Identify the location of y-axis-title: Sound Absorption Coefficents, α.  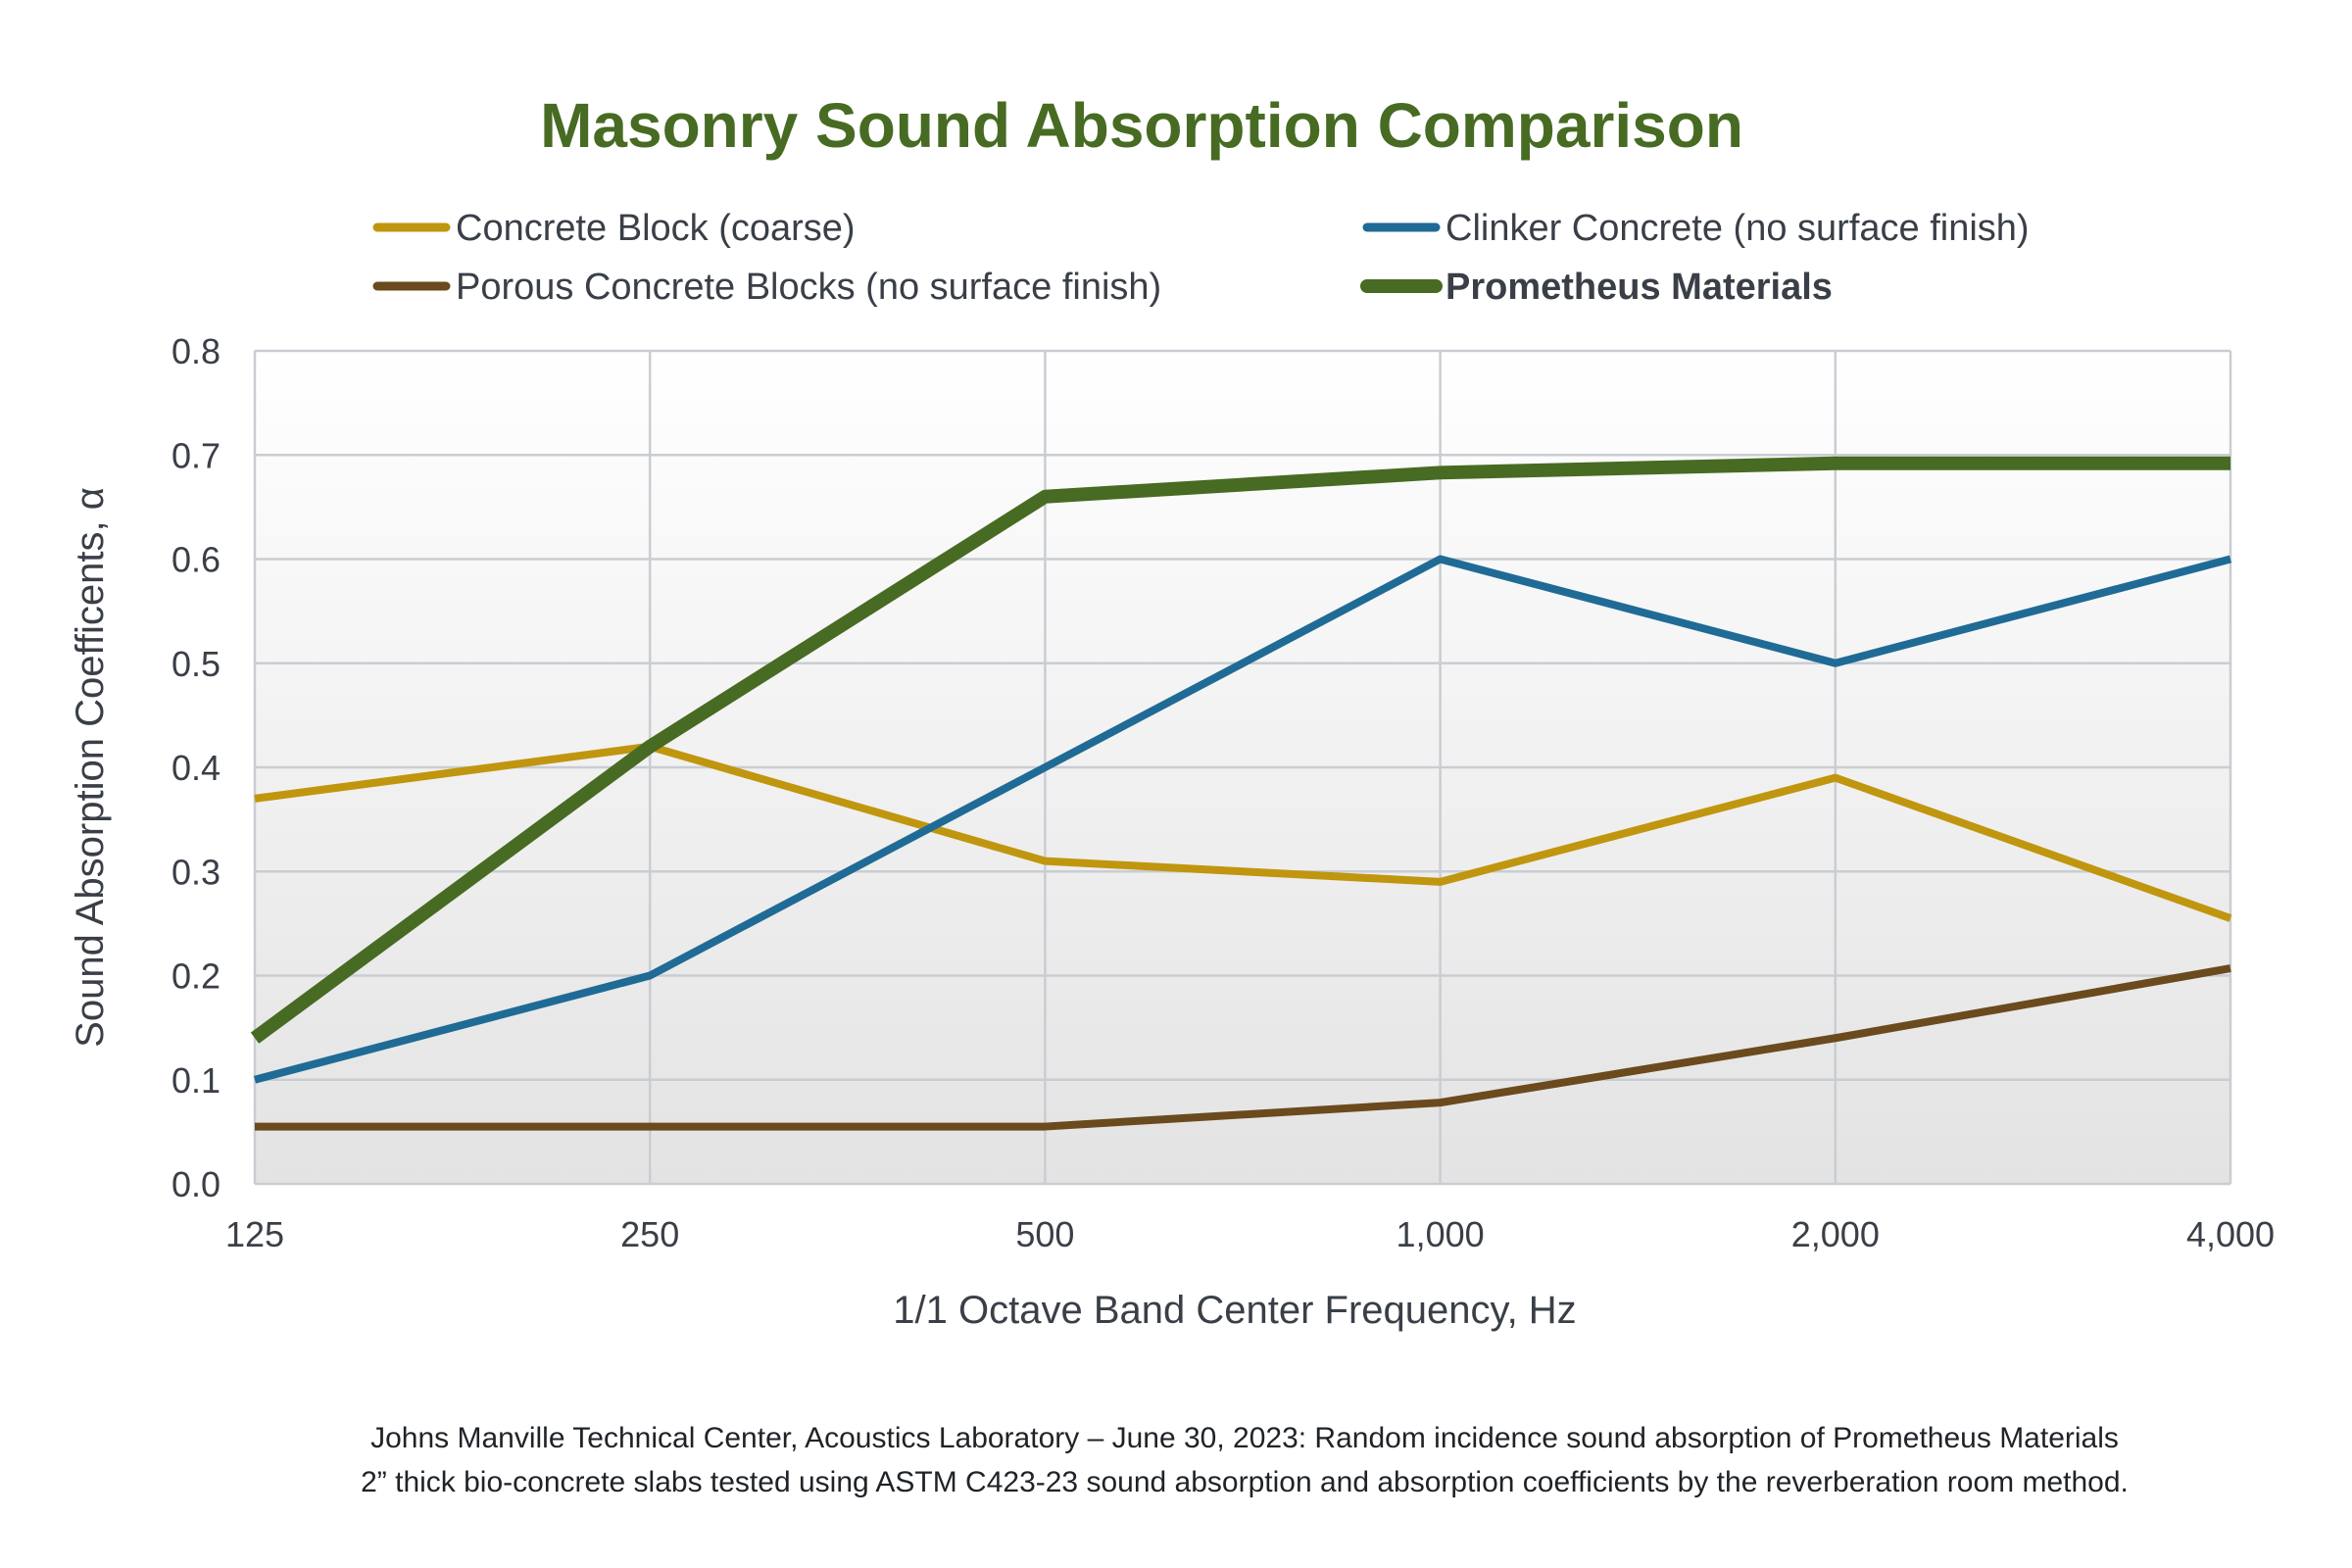
(90, 767).